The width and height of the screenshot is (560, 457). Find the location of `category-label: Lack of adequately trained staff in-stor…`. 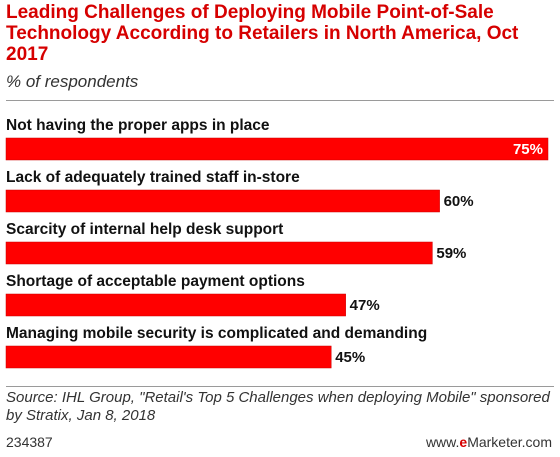

category-label: Lack of adequately trained staff in-stor… is located at coordinates (153, 177).